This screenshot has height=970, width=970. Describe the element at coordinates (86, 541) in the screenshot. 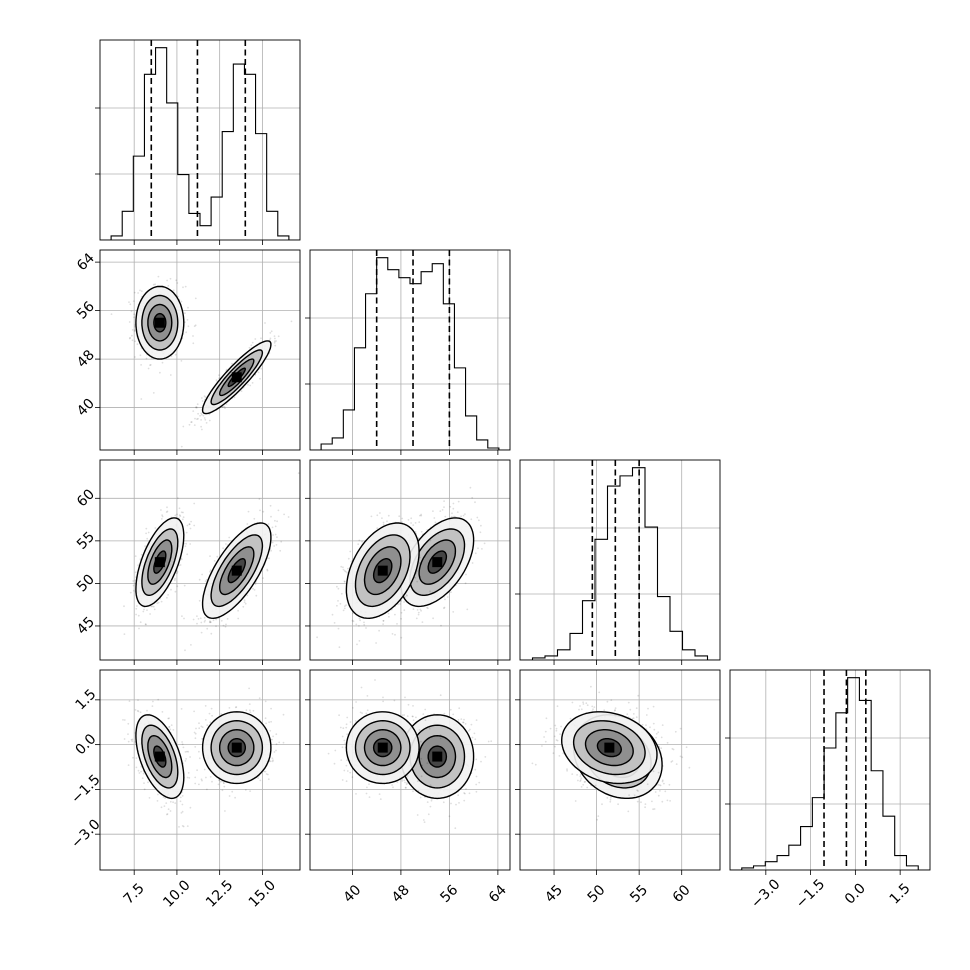

I see `ytick-label-2-2: 55` at that location.